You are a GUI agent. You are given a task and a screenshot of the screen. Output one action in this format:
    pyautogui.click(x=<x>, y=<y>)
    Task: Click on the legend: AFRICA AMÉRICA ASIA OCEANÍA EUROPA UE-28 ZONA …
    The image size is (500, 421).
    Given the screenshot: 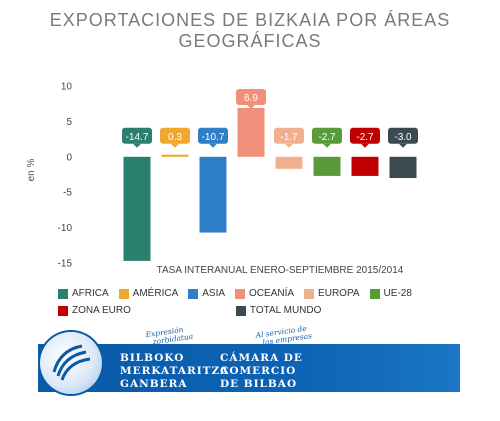 What is the action you would take?
    pyautogui.click(x=268, y=302)
    